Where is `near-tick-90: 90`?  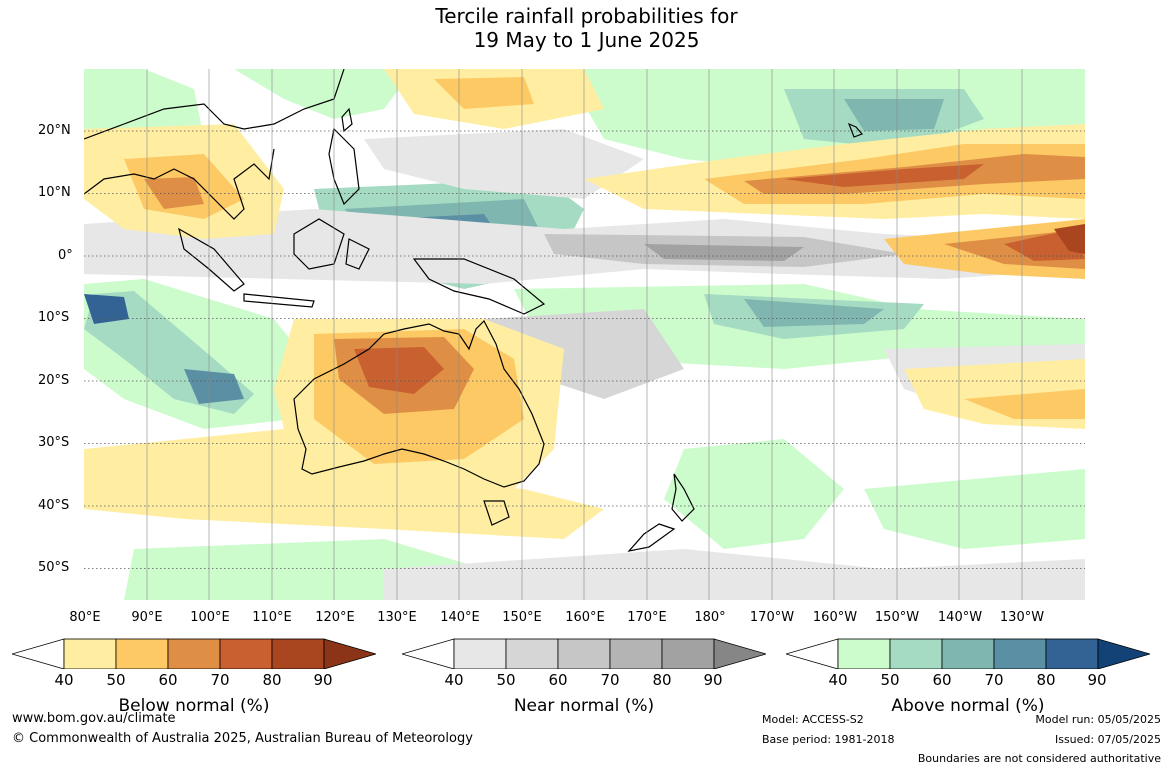 near-tick-90: 90 is located at coordinates (713, 680).